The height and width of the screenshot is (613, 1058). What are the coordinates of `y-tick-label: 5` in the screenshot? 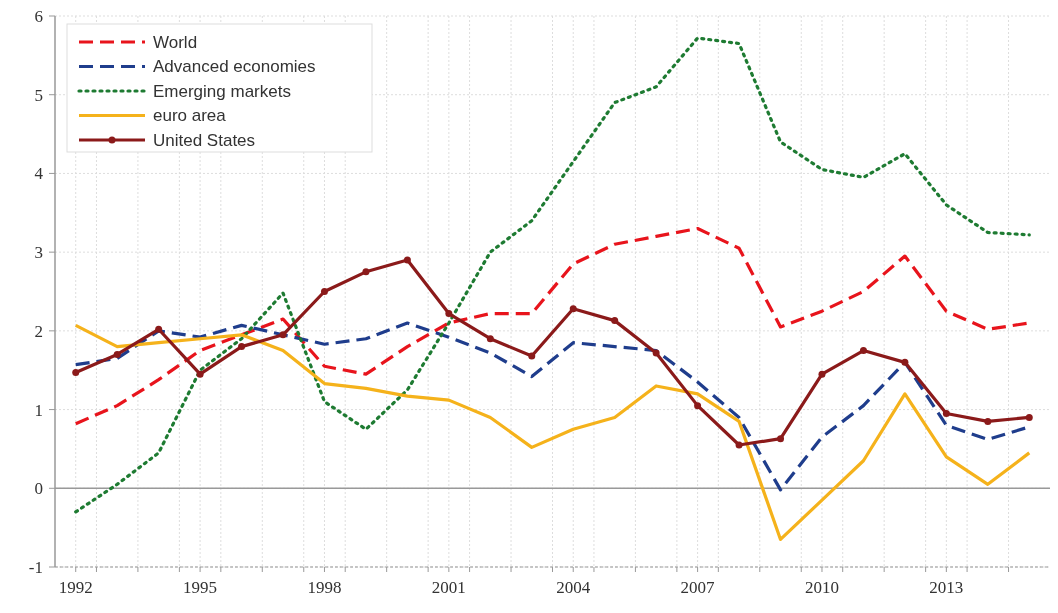 It's located at (38, 95).